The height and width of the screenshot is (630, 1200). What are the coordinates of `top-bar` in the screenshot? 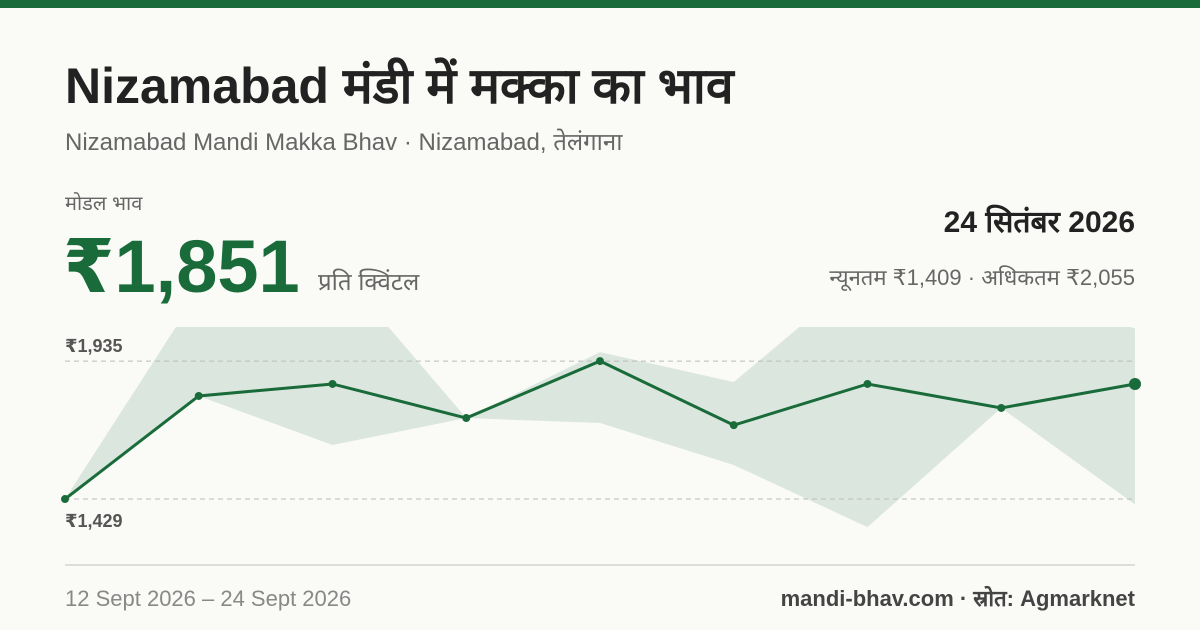 It's located at (600, 4).